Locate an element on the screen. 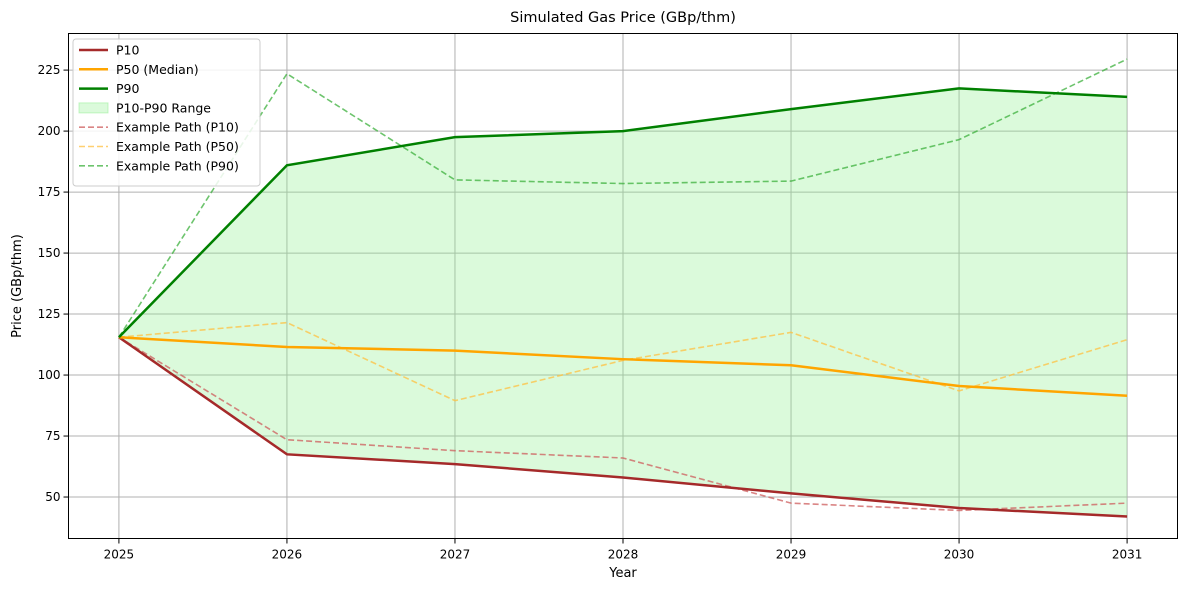  series-line-p50-median is located at coordinates (623, 366).